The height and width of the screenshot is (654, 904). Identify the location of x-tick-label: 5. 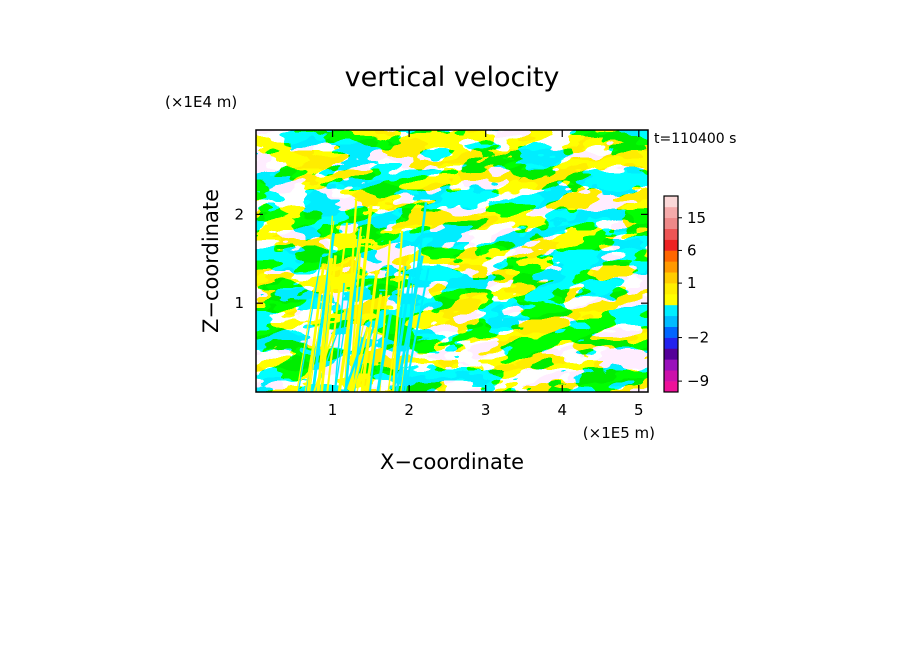
(639, 410).